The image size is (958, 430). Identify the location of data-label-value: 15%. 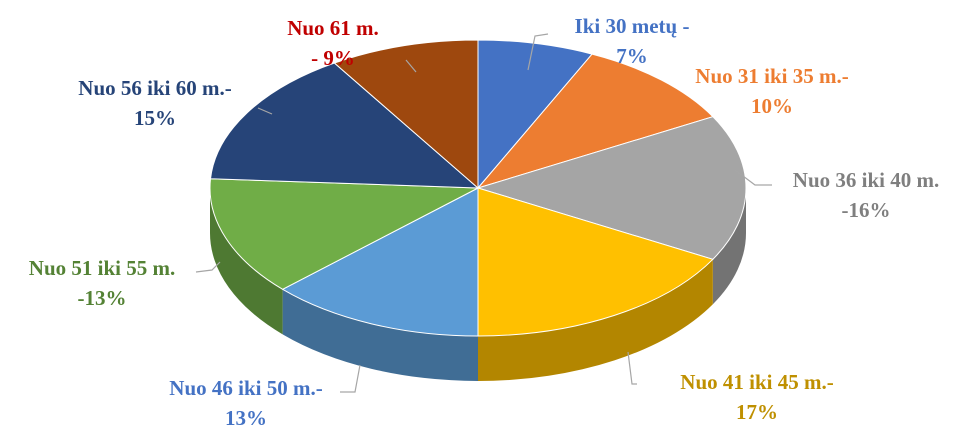
(155, 118).